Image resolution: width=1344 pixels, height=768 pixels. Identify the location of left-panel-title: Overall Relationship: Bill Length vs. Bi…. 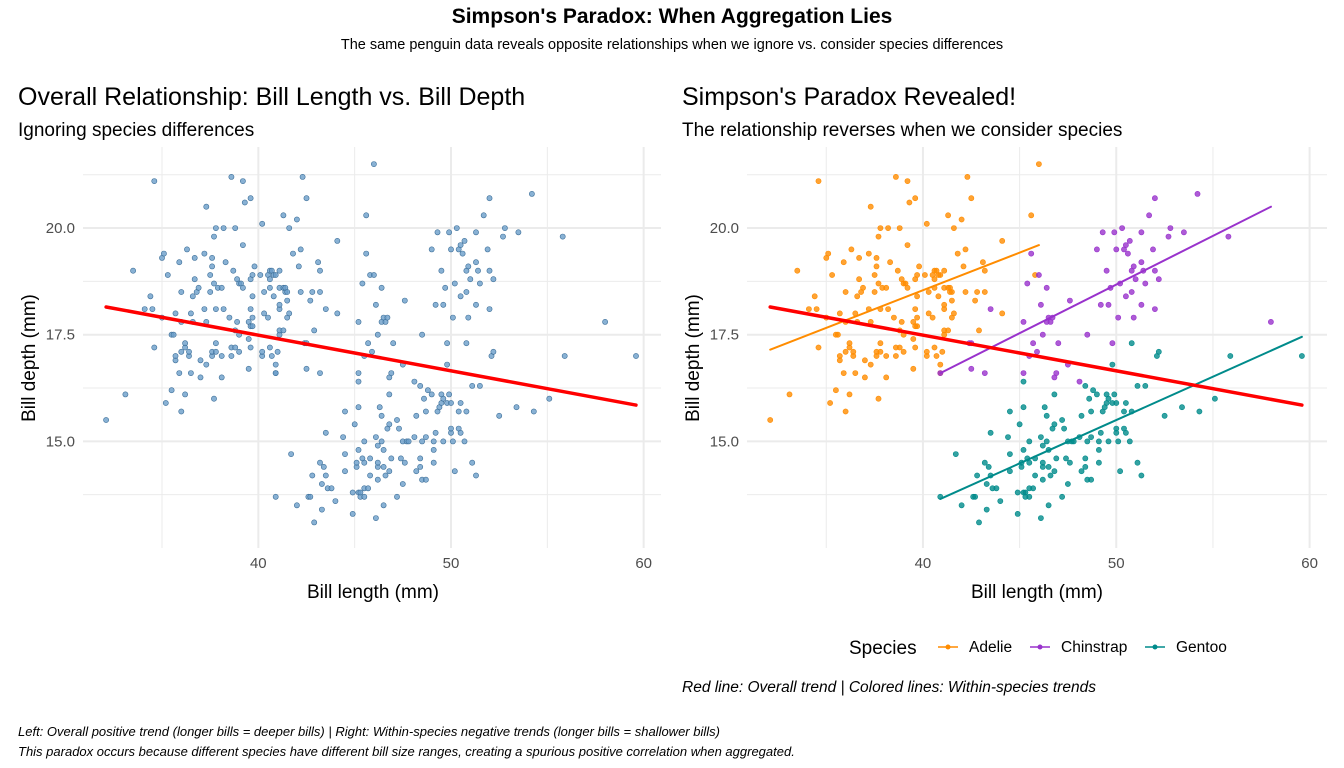
(271, 97).